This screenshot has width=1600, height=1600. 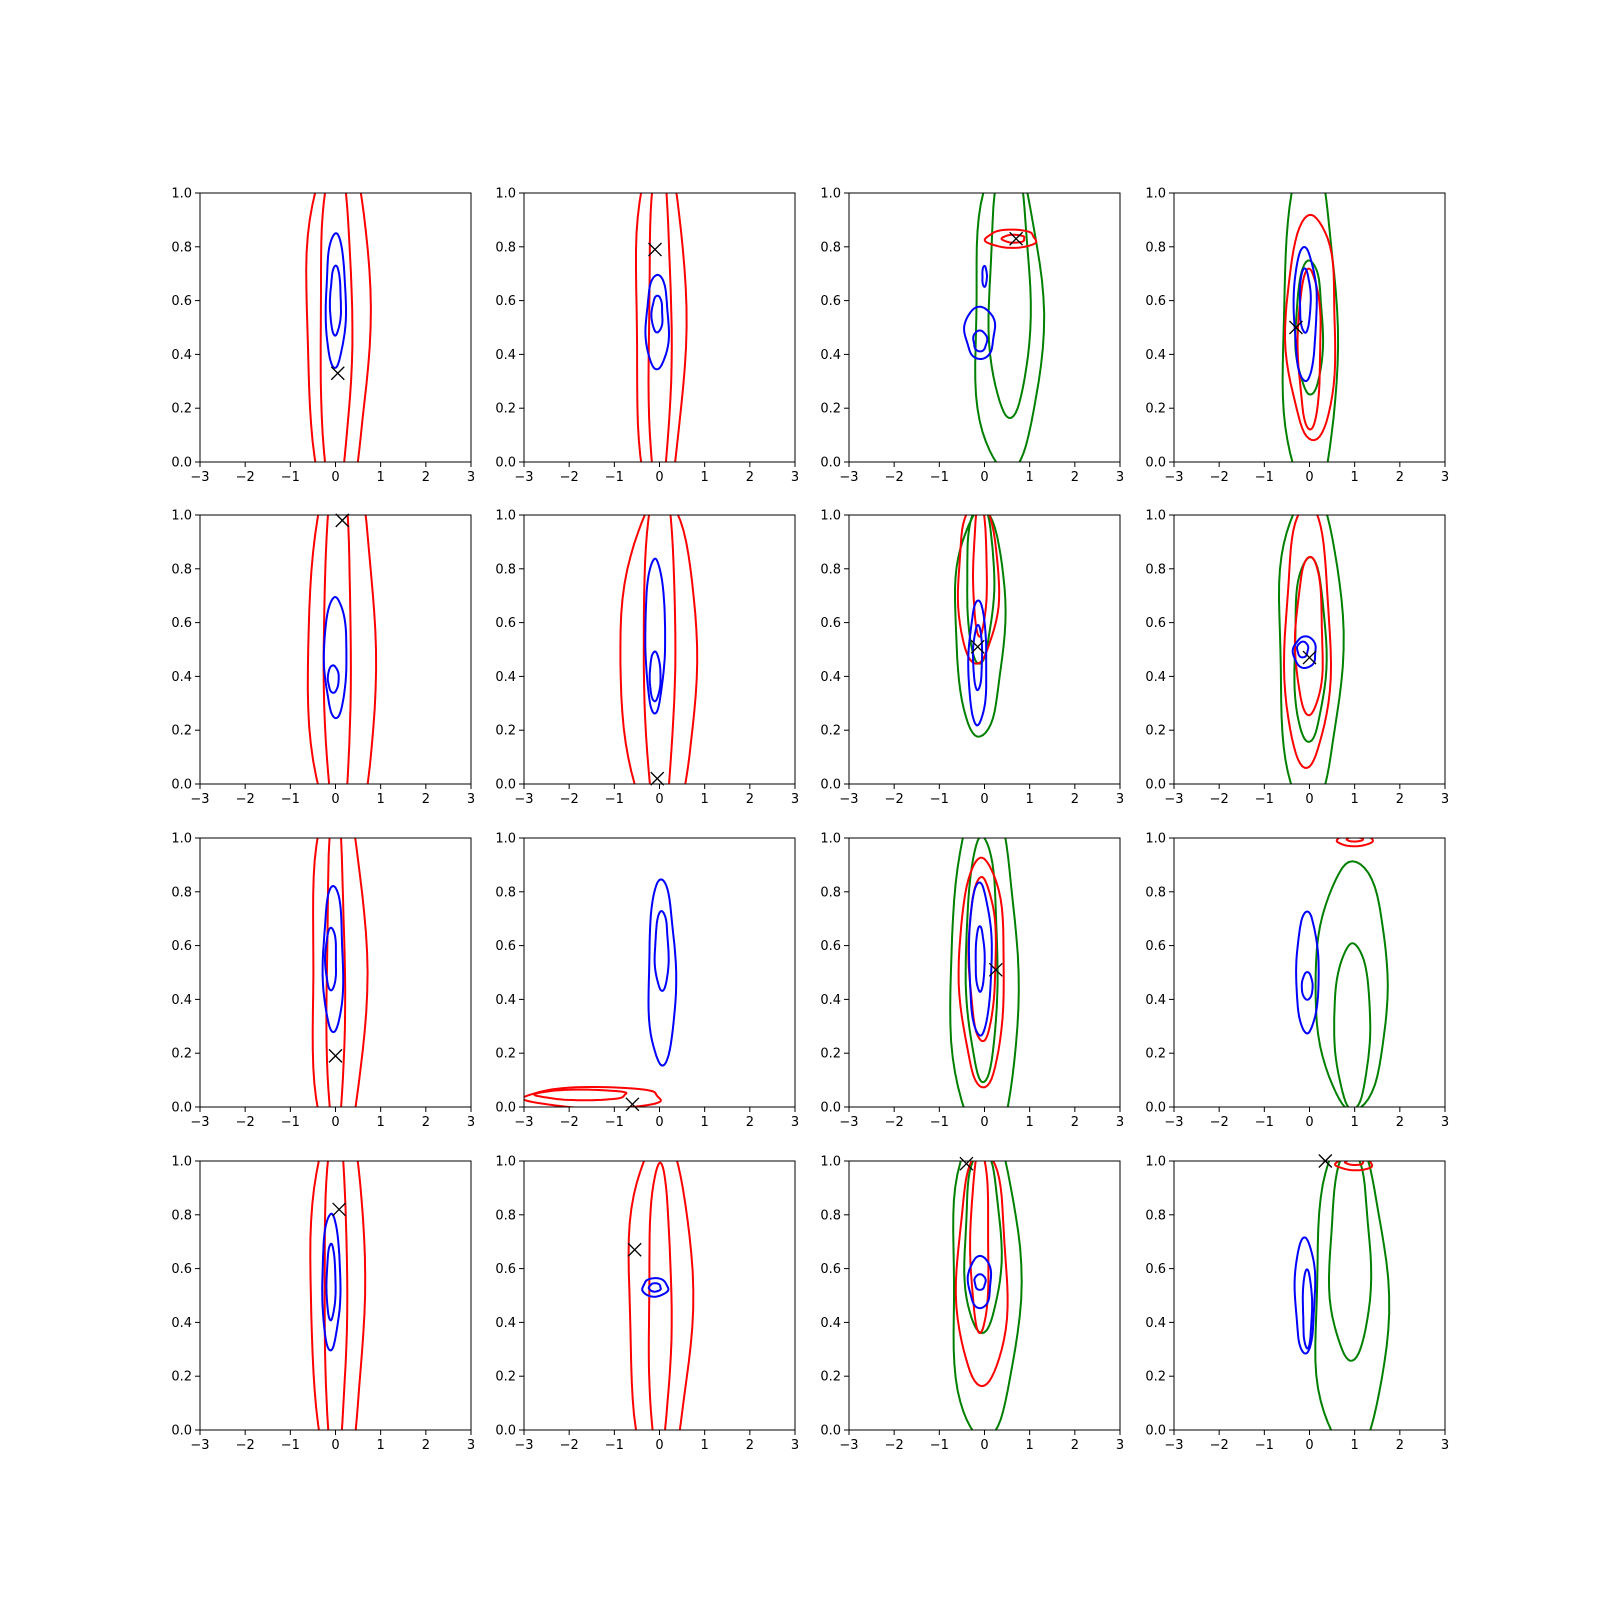 I want to click on panel-r3-c1: −3 −2 −1 0 1 2 3 0.0 0.2 0.4 0.6 0.8 1.0, so click(x=647, y=1304).